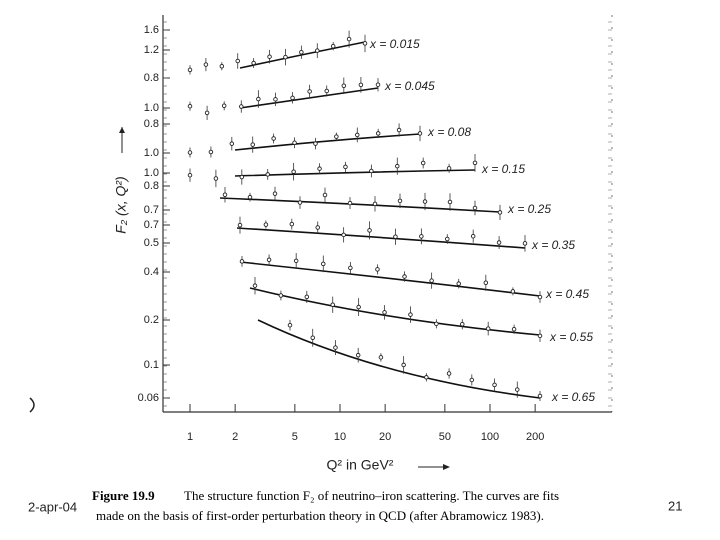 The height and width of the screenshot is (540, 720). I want to click on curve-label: x = 0.045, so click(409, 86).